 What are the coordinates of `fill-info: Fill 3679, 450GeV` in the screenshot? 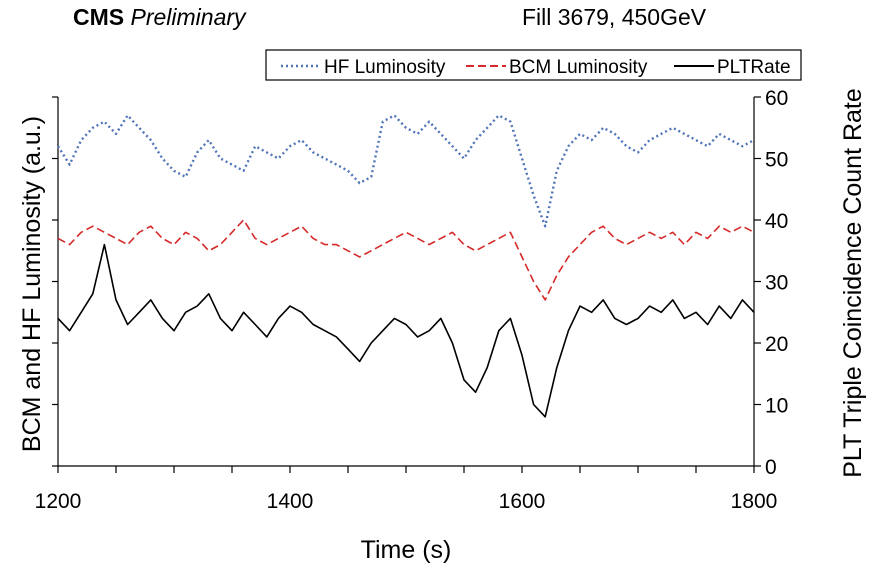 It's located at (614, 17).